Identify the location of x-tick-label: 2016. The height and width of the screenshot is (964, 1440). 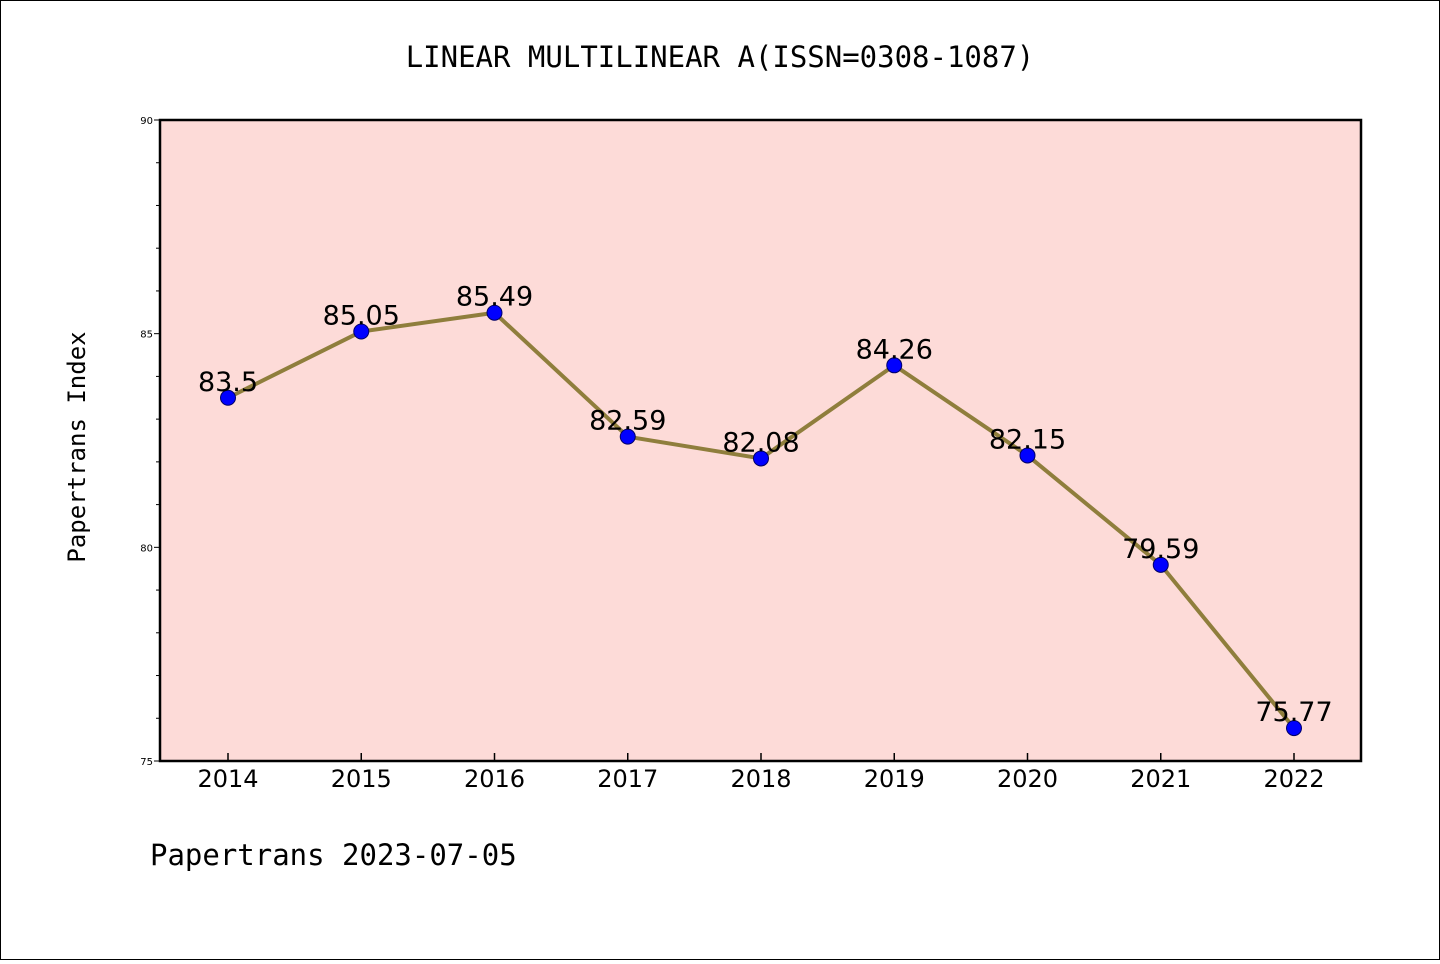
(494, 779).